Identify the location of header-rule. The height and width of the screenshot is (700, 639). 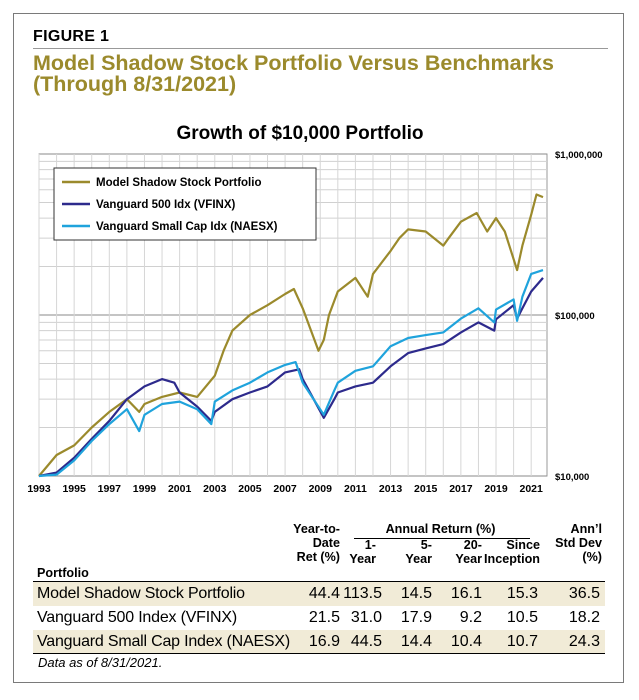
(319, 581).